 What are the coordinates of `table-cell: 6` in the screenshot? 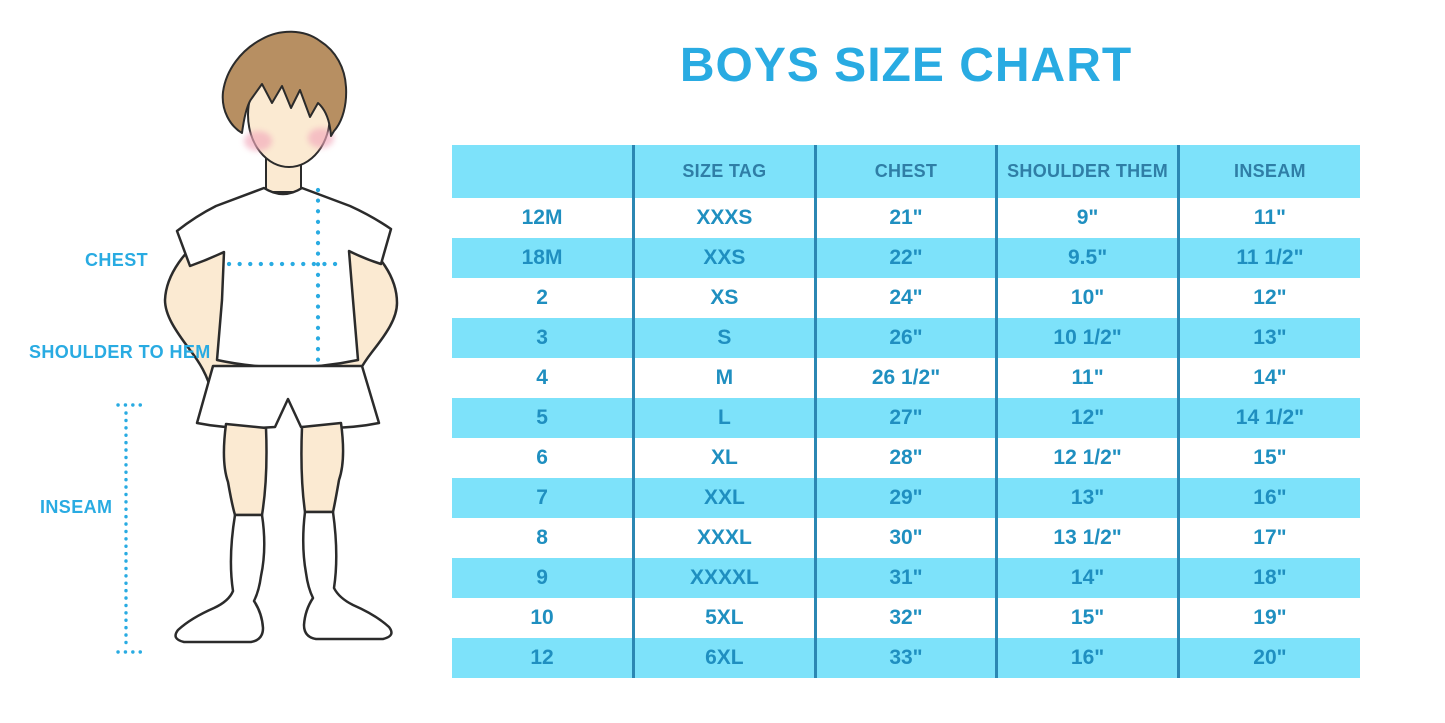 It's located at (544, 458).